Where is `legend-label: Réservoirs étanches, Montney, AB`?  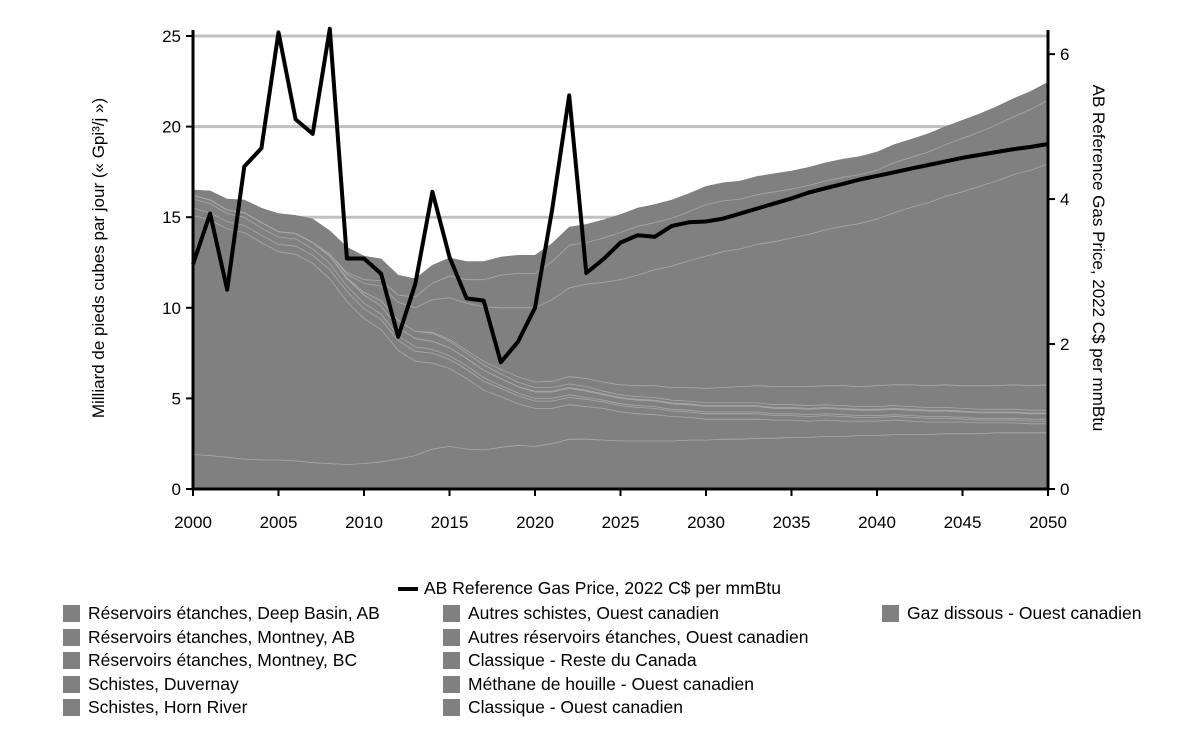 legend-label: Réservoirs étanches, Montney, AB is located at coordinates (222, 636).